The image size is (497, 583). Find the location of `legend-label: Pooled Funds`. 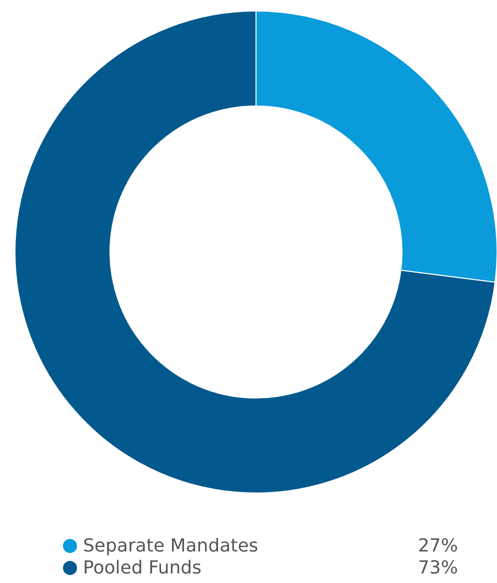

legend-label: Pooled Funds is located at coordinates (142, 568).